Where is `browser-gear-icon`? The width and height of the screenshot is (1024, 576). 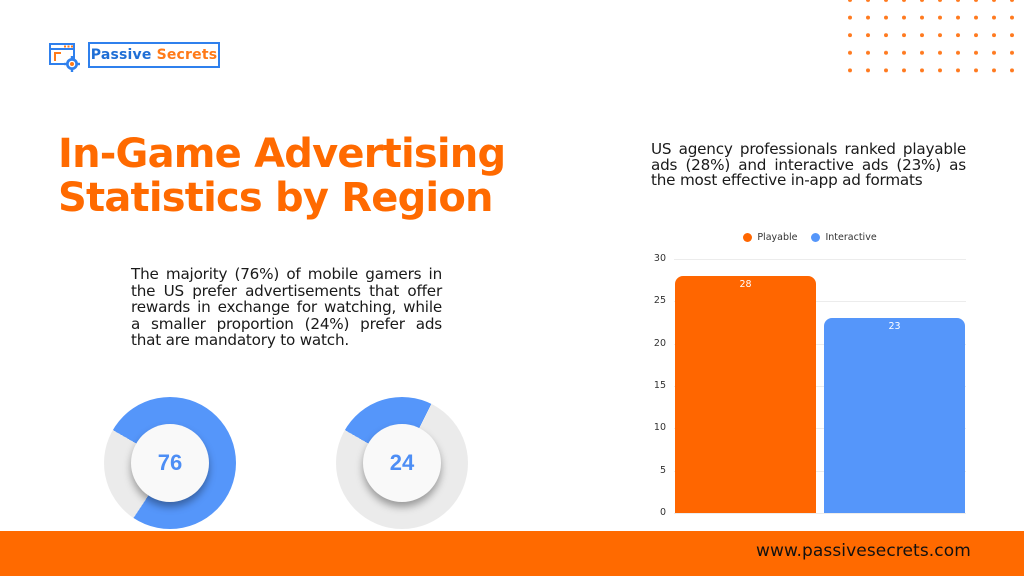
browser-gear-icon is located at coordinates (66, 57).